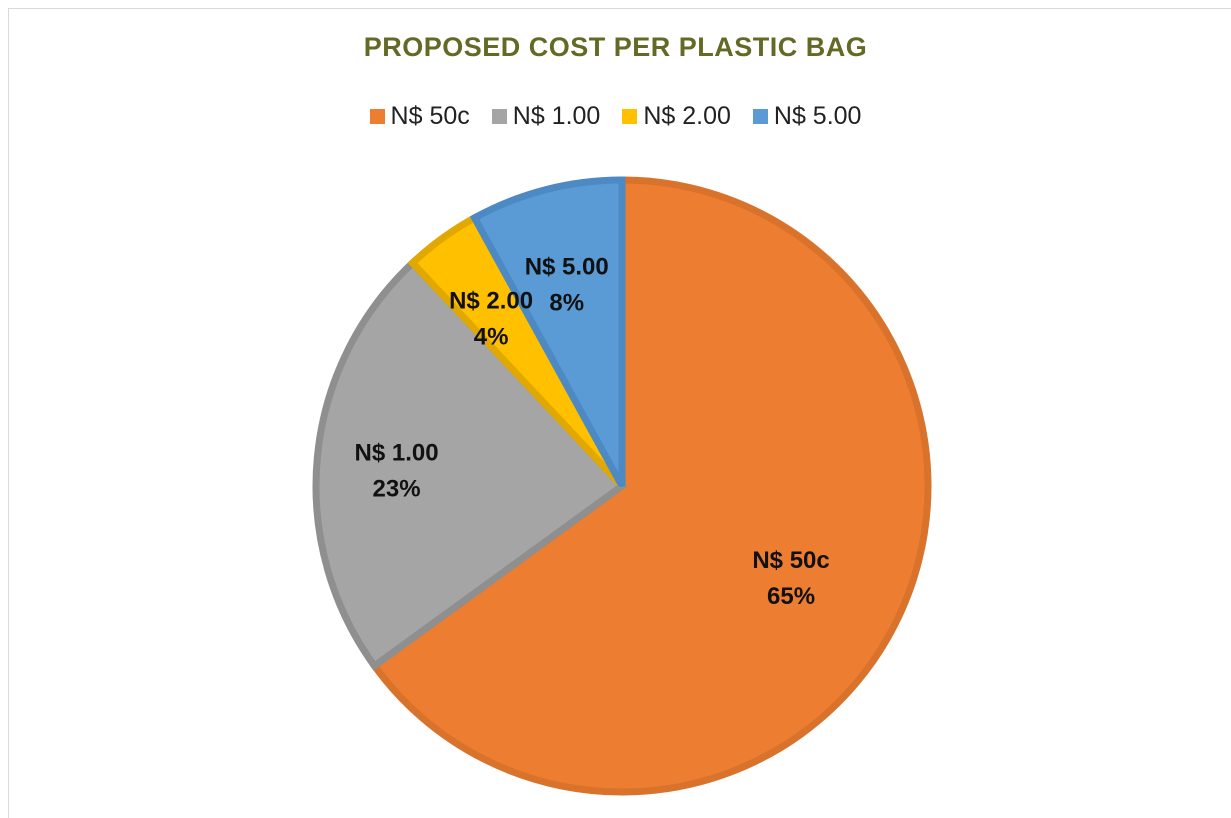 The image size is (1231, 818). I want to click on legend-label-2-00: N$ 2.00, so click(687, 116).